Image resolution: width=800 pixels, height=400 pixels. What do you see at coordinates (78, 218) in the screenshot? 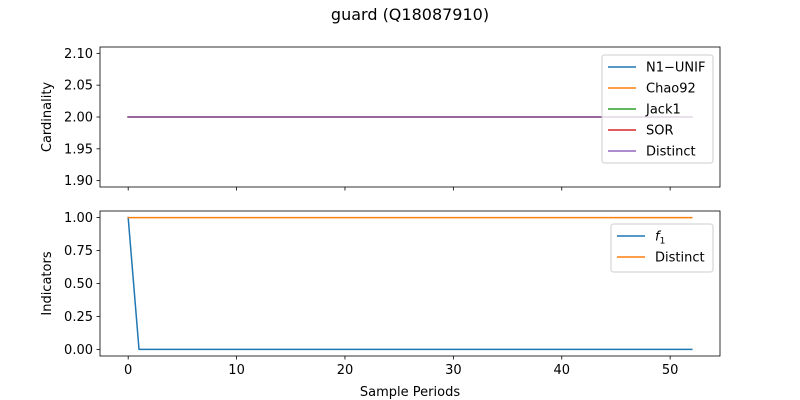
I see `y-tick-label: 1.00` at bounding box center [78, 218].